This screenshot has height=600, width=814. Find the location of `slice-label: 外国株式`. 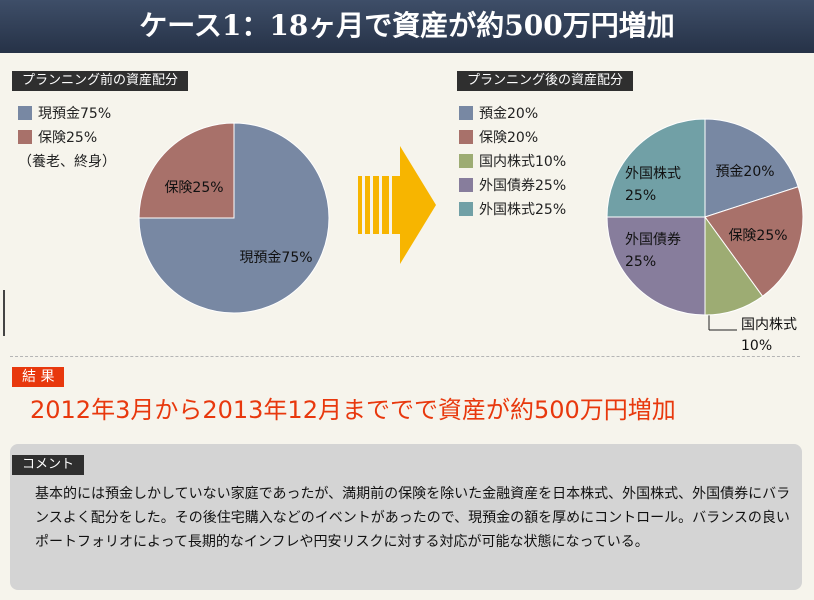

slice-label: 外国株式 is located at coordinates (653, 174).